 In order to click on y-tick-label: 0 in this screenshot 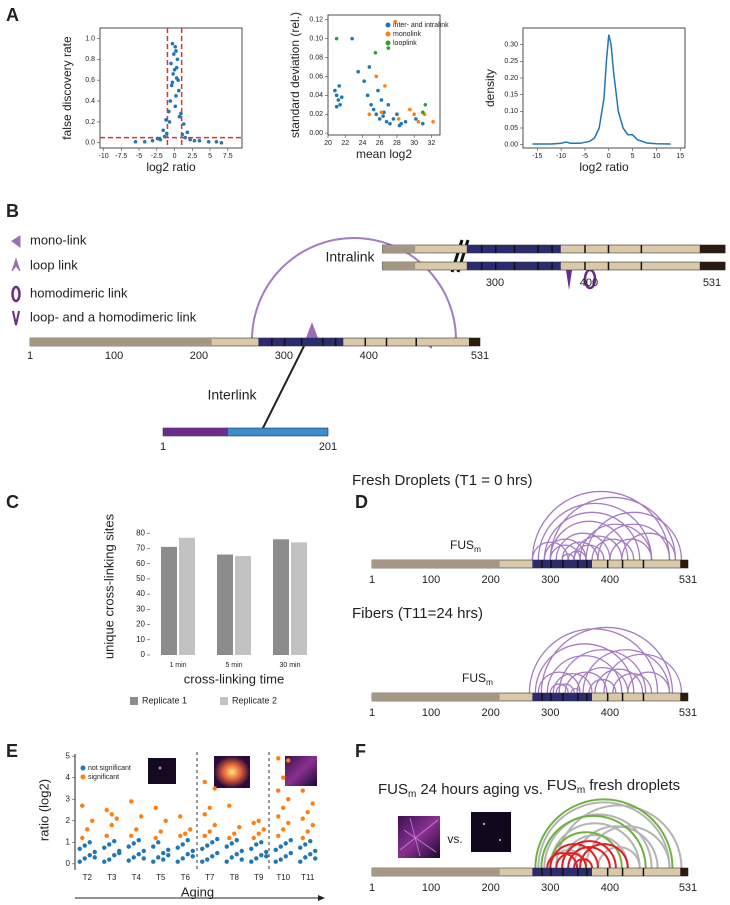, I will do `click(143, 654)`.